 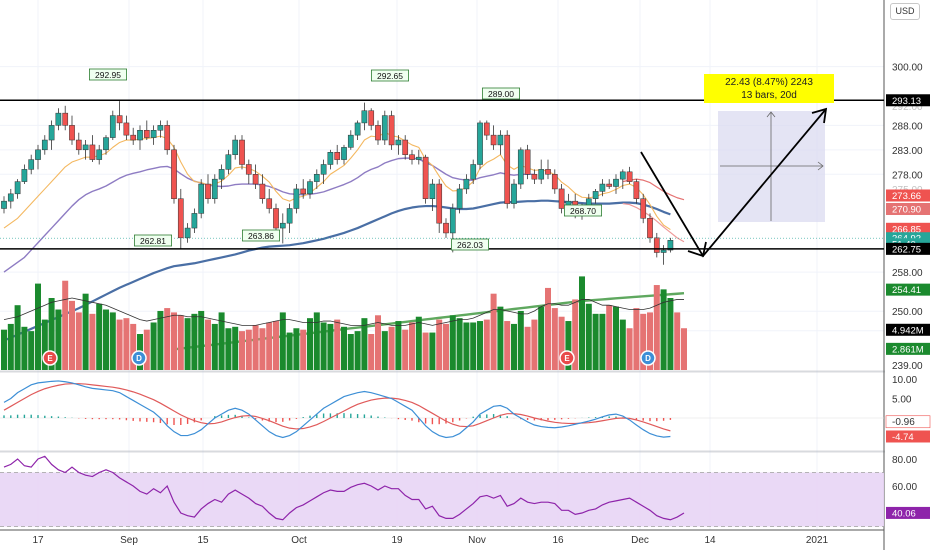 What do you see at coordinates (769, 82) in the screenshot?
I see `measure-label-line1: 22.43 (8.47%) 2243` at bounding box center [769, 82].